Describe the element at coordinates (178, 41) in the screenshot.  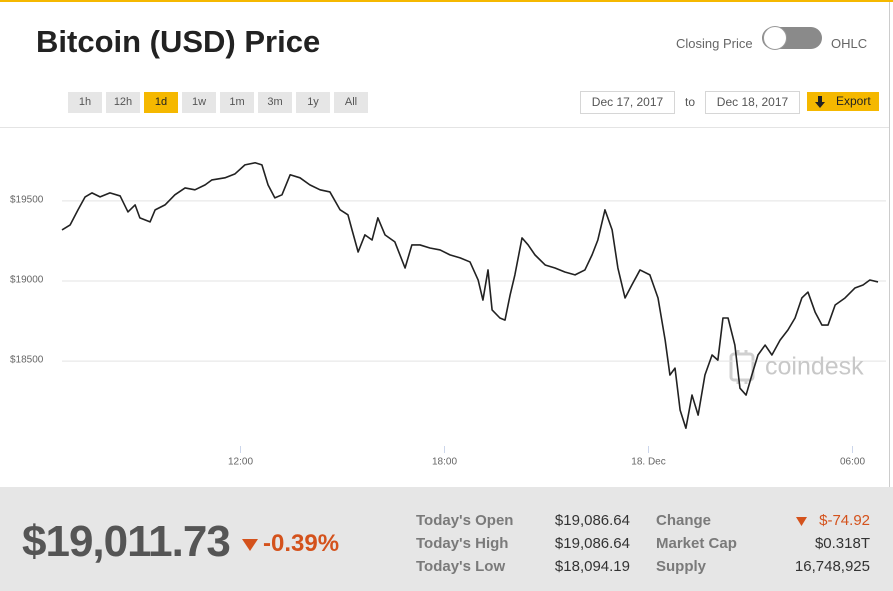
I see `page-title: Bitcoin (USD) Price` at that location.